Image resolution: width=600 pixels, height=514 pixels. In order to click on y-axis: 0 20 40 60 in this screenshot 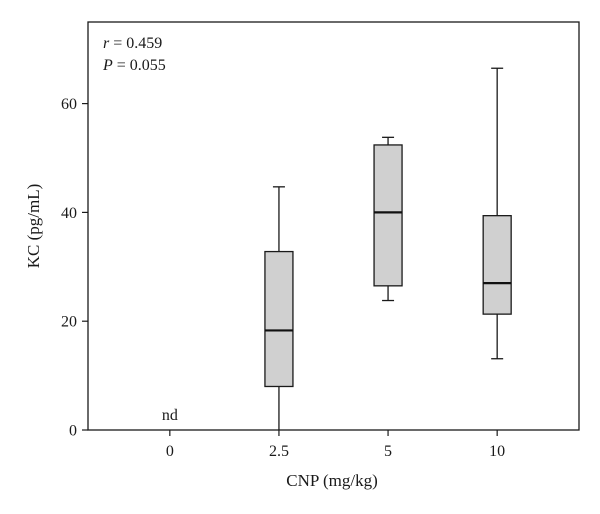, I will do `click(74, 268)`.